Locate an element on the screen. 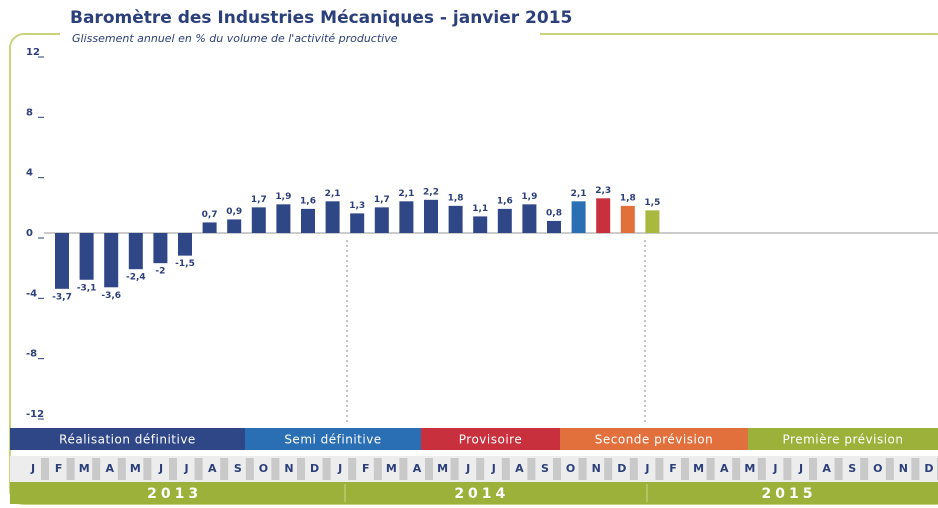 The image size is (938, 508). y-tick-label: -4 is located at coordinates (31, 293).